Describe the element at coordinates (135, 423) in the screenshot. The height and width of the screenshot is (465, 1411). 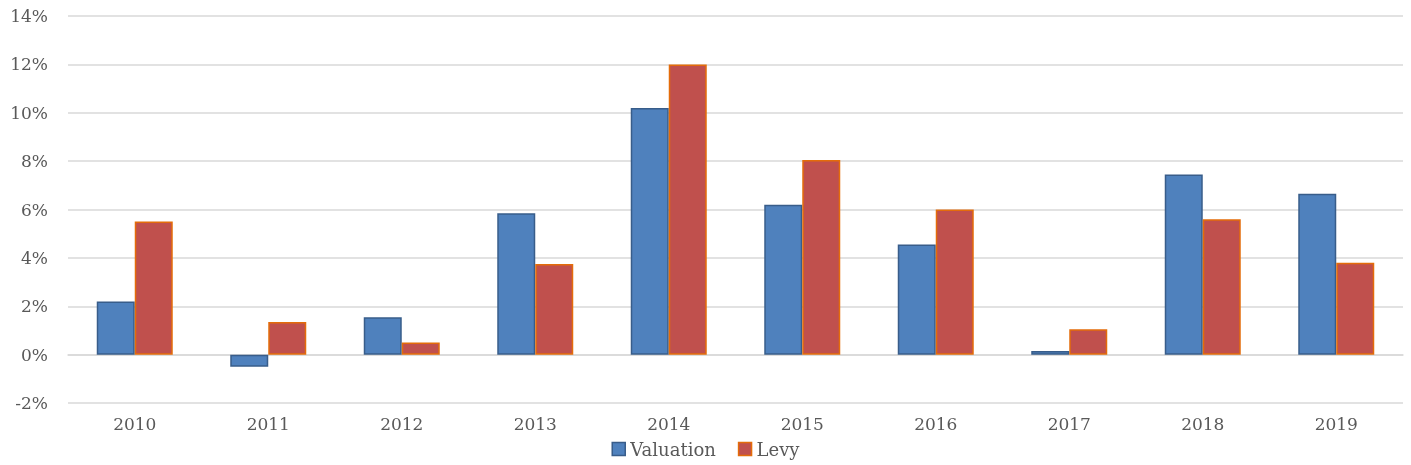
I see `x-tick-label: 2010` at that location.